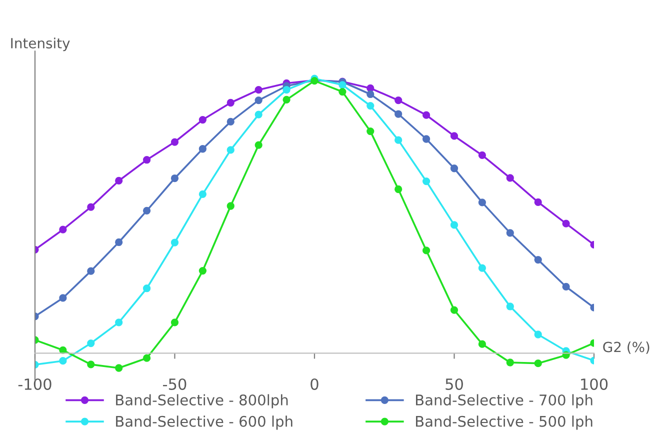 The image size is (660, 437). I want to click on x-tick-label: -50, so click(174, 384).